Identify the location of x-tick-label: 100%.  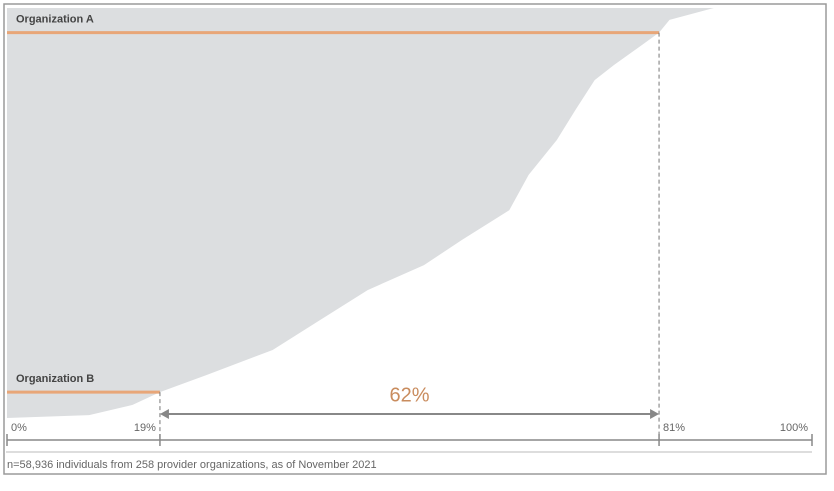
(794, 428).